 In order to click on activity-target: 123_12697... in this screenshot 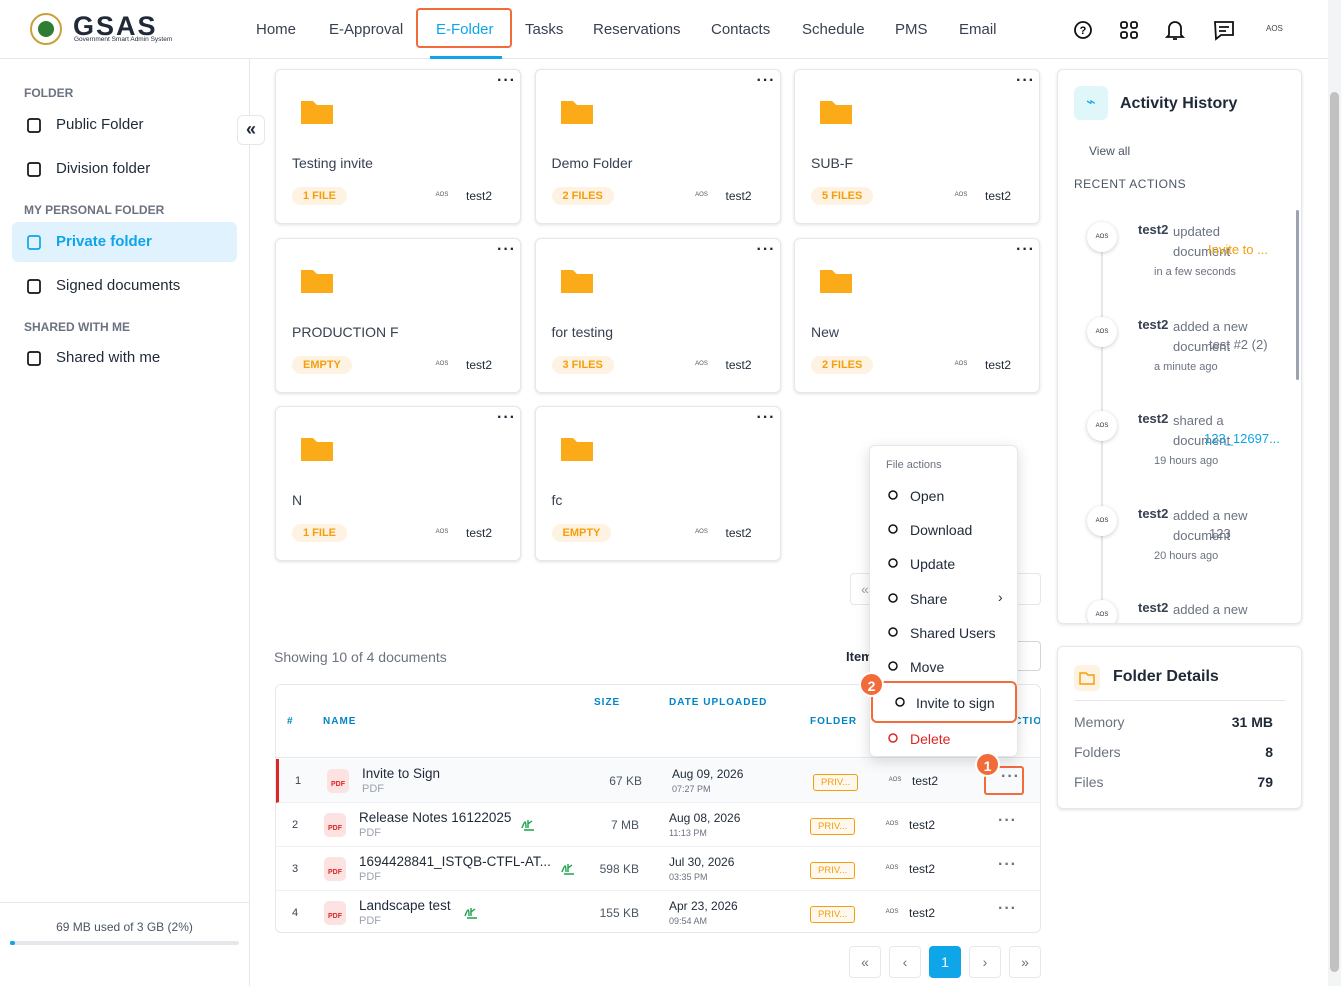, I will do `click(1242, 438)`.